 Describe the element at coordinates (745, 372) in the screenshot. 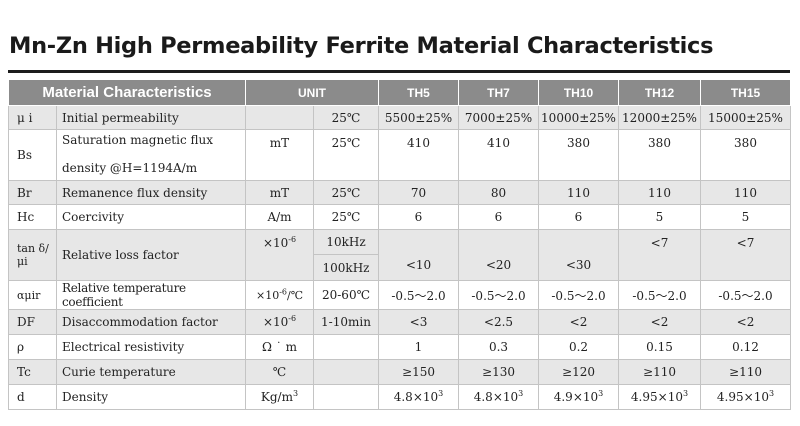

I see `value-cell: ≥110` at that location.